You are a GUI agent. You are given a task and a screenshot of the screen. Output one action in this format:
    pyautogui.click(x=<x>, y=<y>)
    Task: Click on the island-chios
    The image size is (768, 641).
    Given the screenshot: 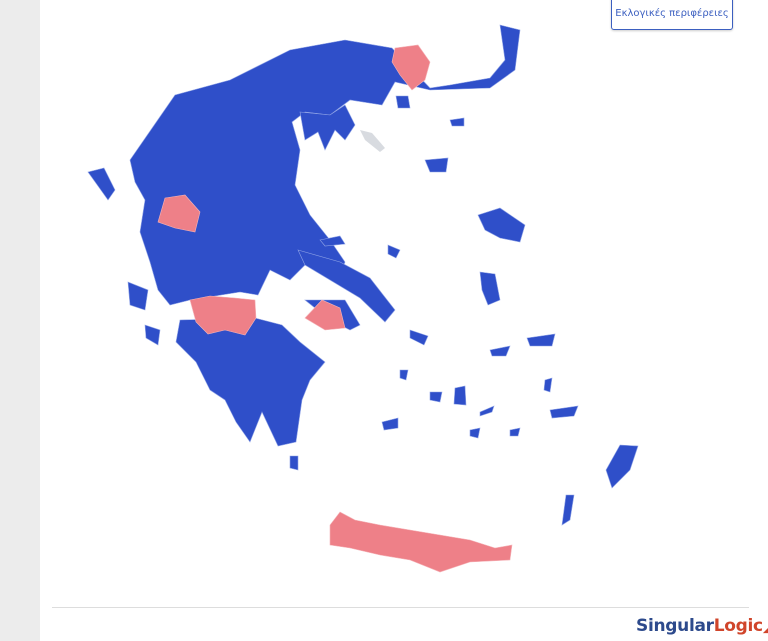 What is the action you would take?
    pyautogui.click(x=490, y=288)
    